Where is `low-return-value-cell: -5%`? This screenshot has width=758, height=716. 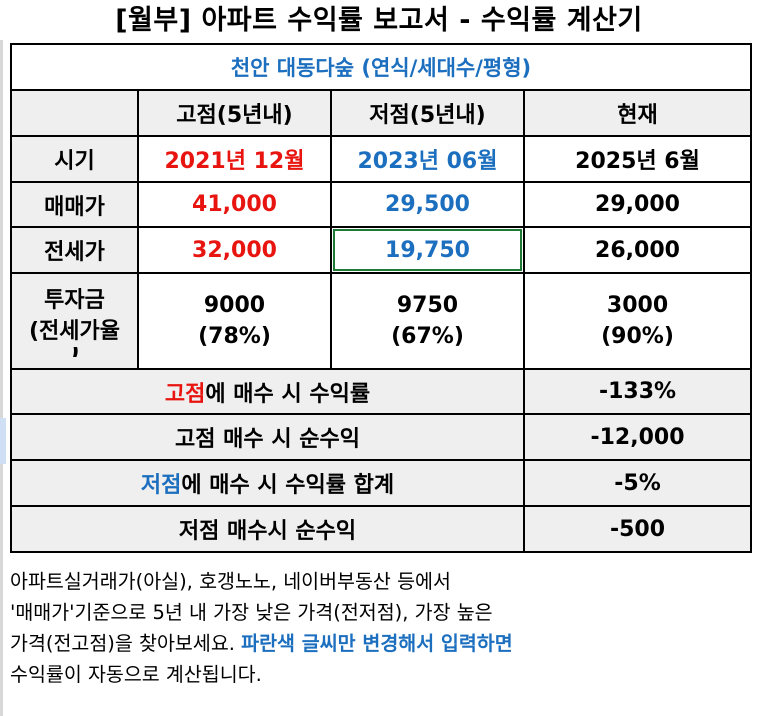 low-return-value-cell: -5% is located at coordinates (637, 483).